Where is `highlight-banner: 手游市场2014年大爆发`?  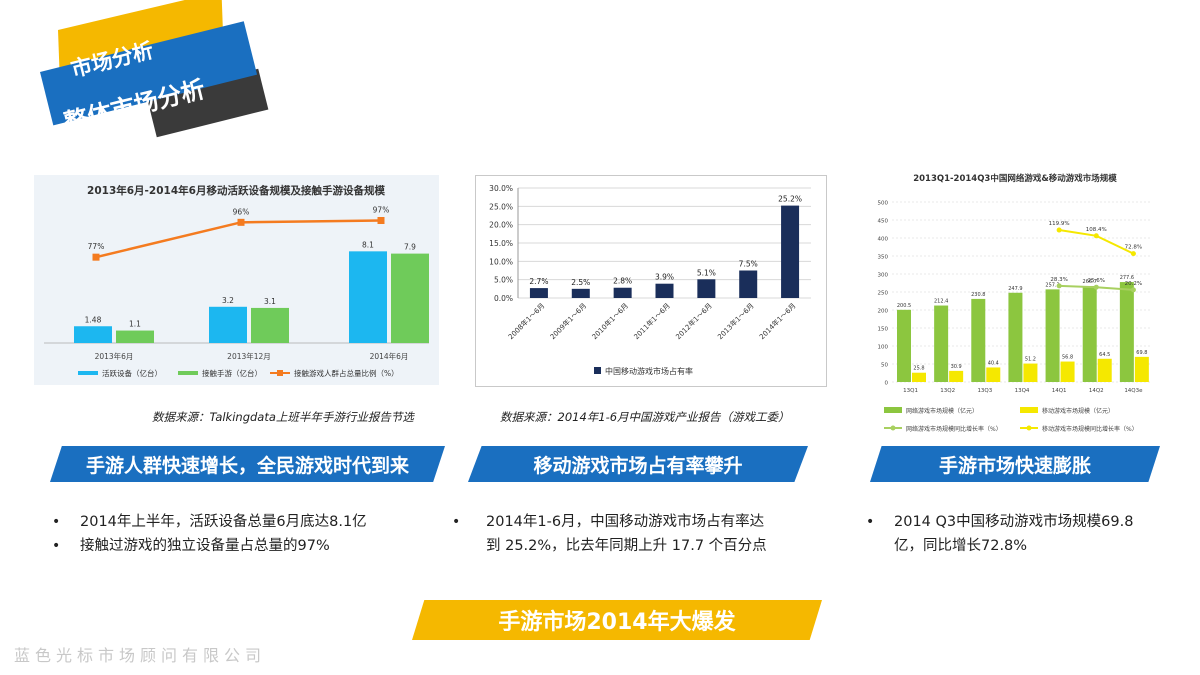
highlight-banner: 手游市场2014年大爆发 is located at coordinates (617, 620).